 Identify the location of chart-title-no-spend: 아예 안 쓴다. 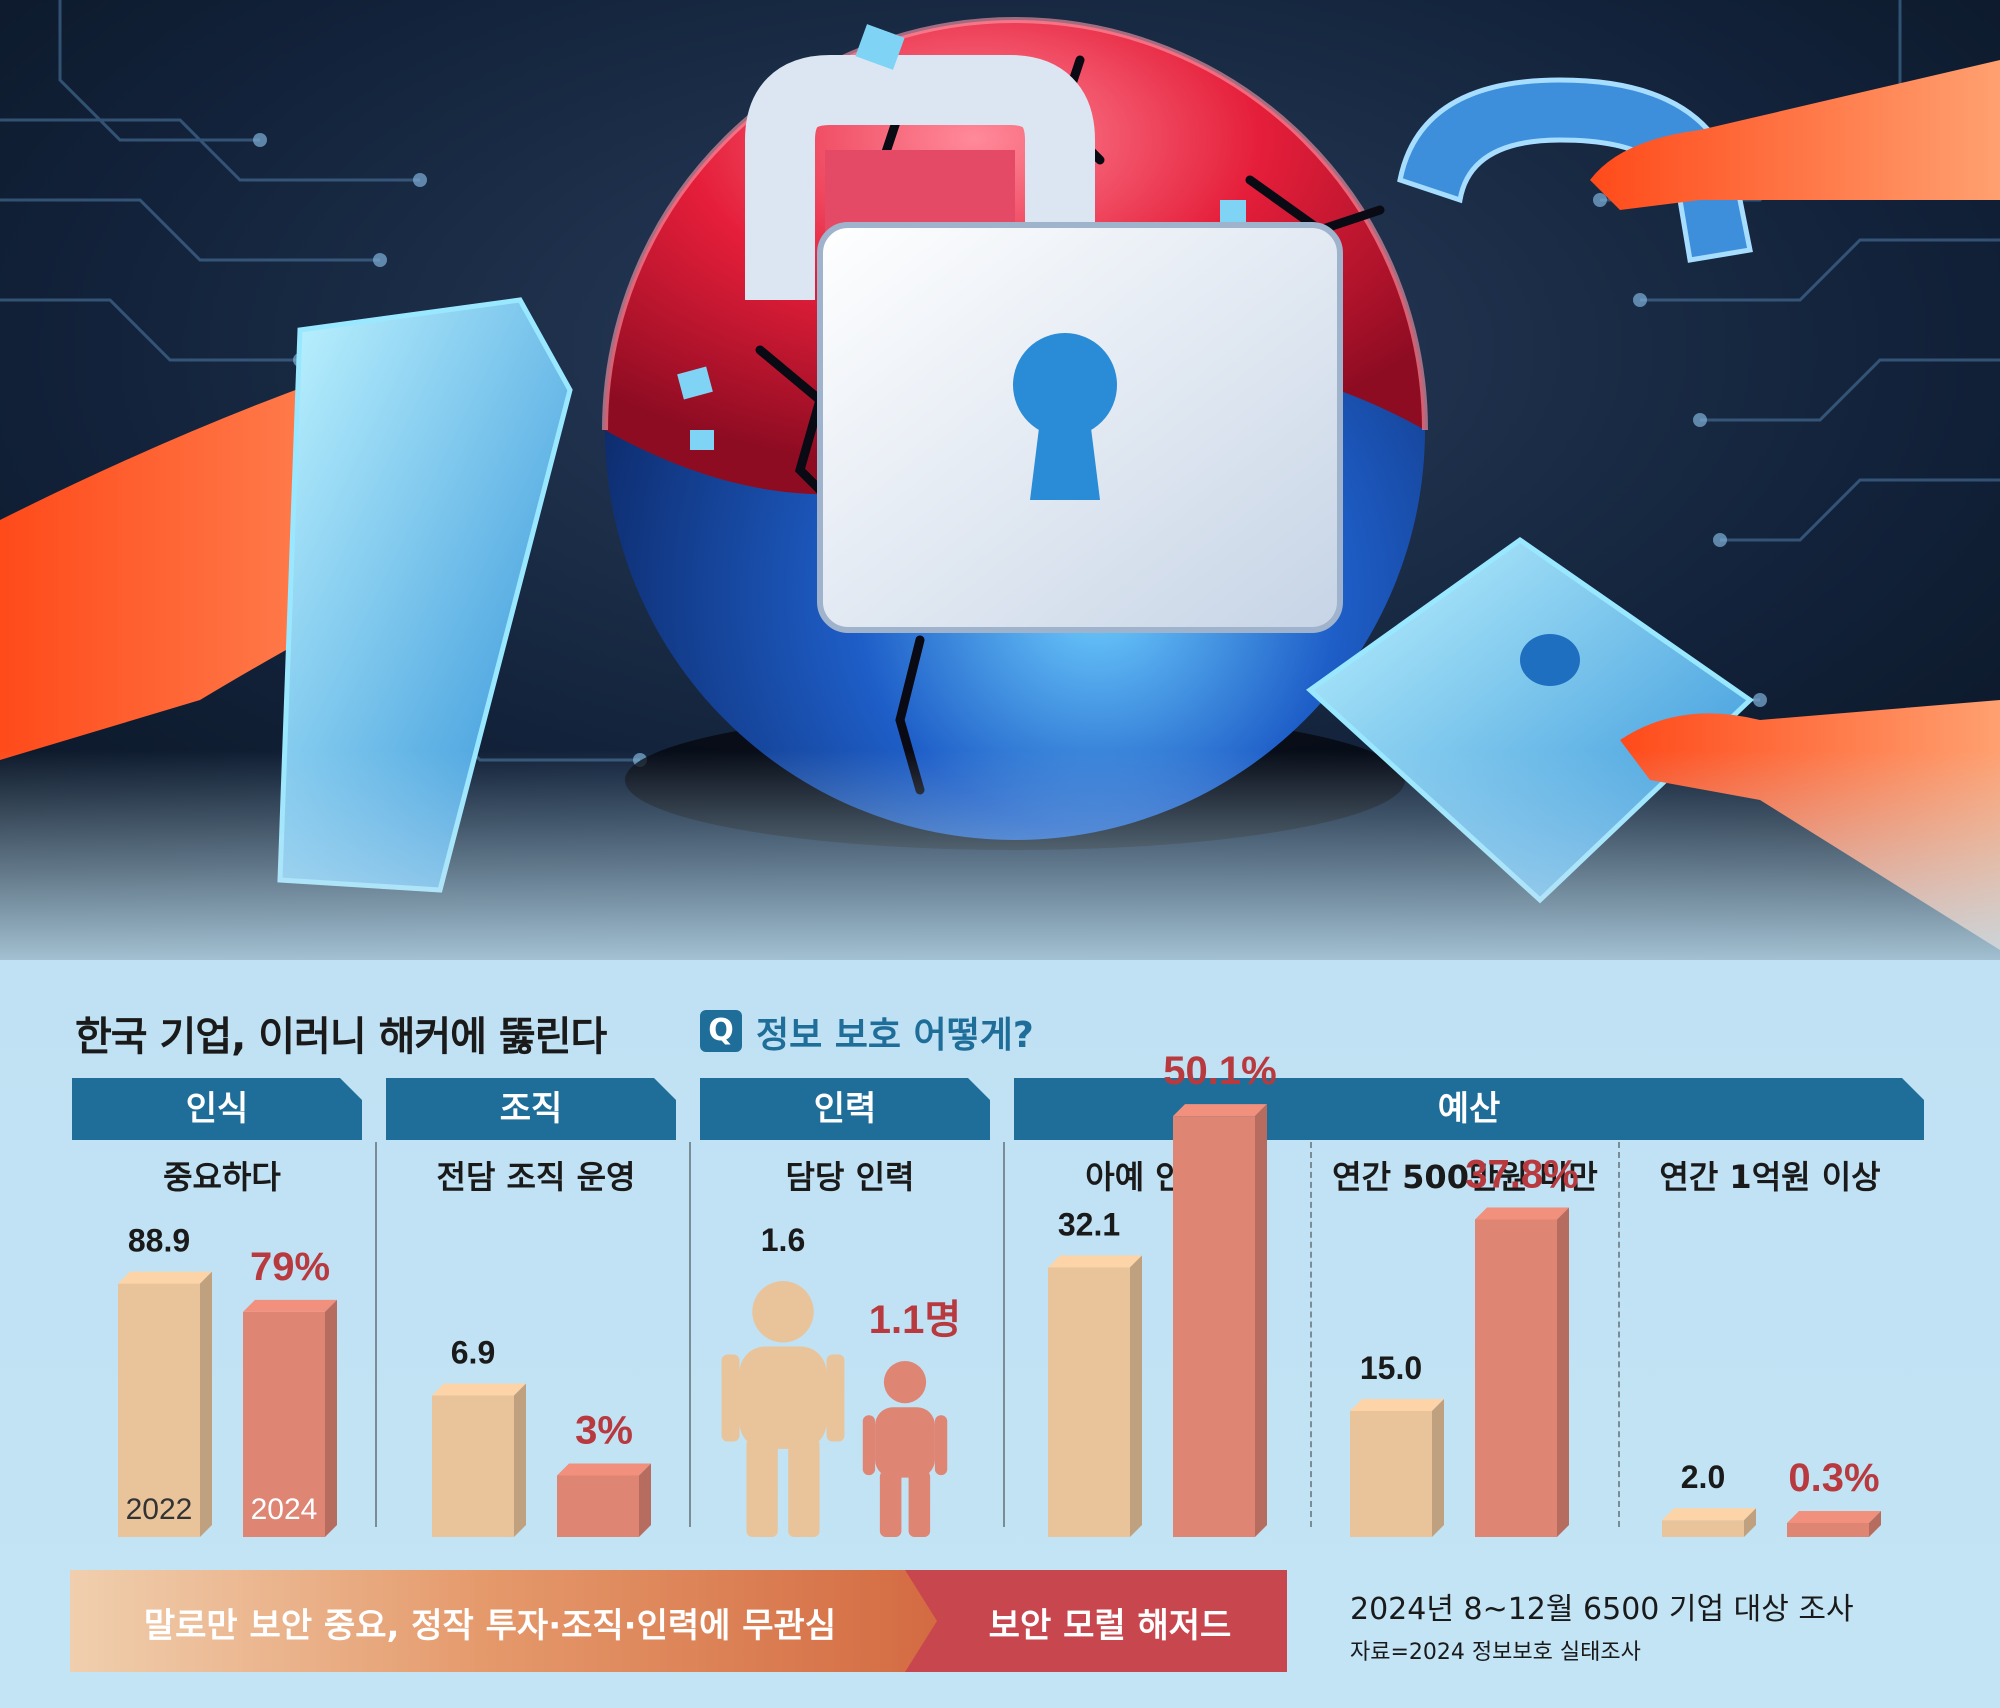
(1170, 1177).